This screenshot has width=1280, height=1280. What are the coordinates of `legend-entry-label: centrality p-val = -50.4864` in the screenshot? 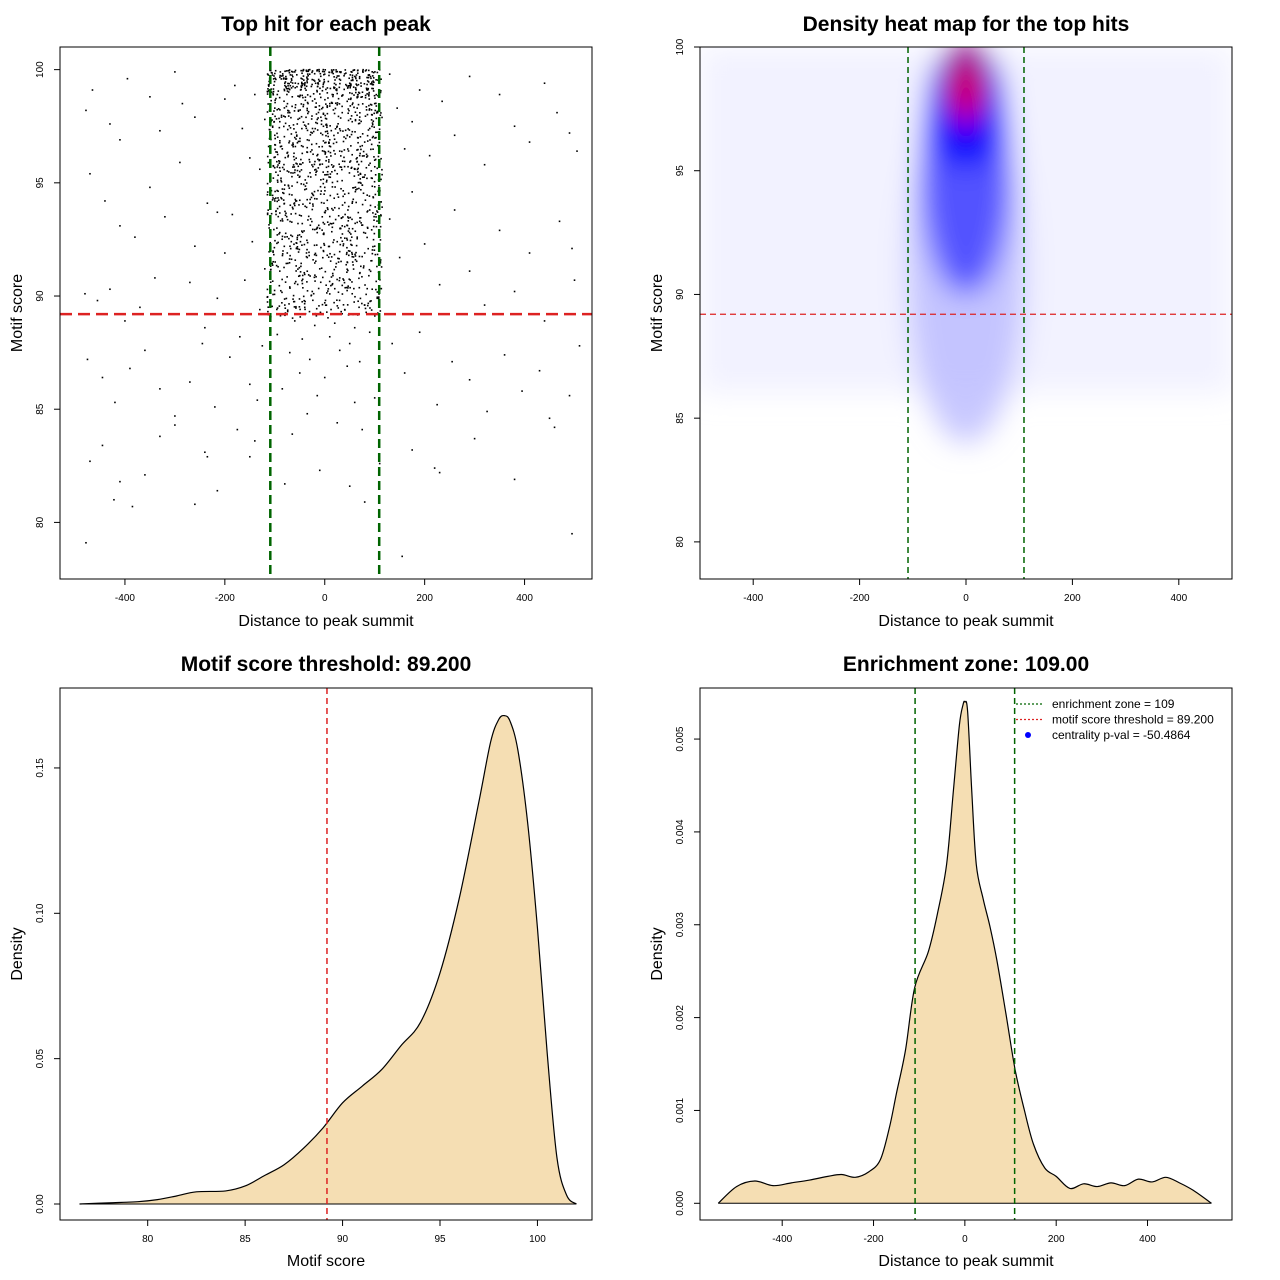 It's located at (1121, 735).